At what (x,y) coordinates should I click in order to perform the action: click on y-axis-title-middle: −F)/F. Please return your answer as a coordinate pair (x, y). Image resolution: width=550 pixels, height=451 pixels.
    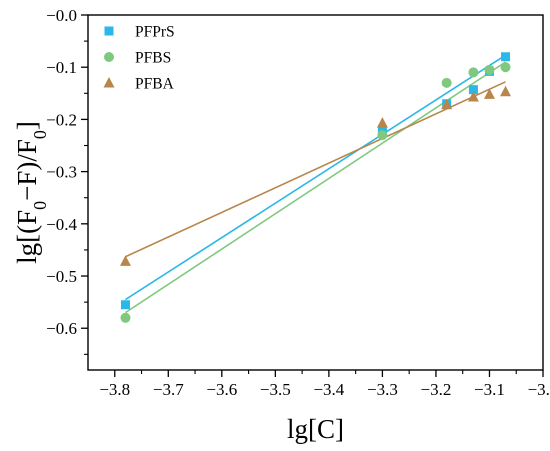
    Looking at the image, I should click on (27, 170).